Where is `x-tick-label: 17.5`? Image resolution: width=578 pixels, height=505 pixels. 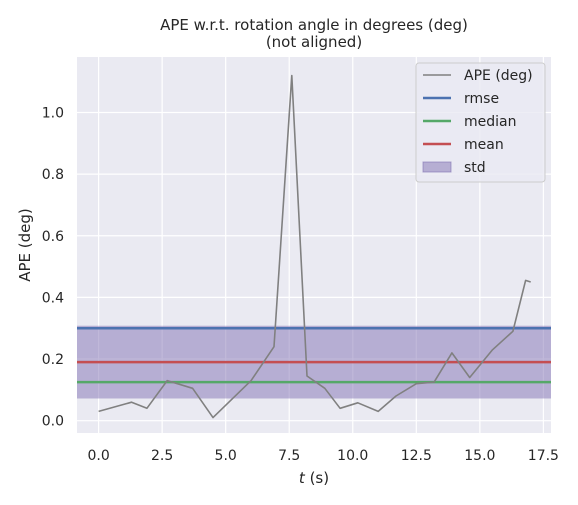 x-tick-label: 17.5 is located at coordinates (543, 456).